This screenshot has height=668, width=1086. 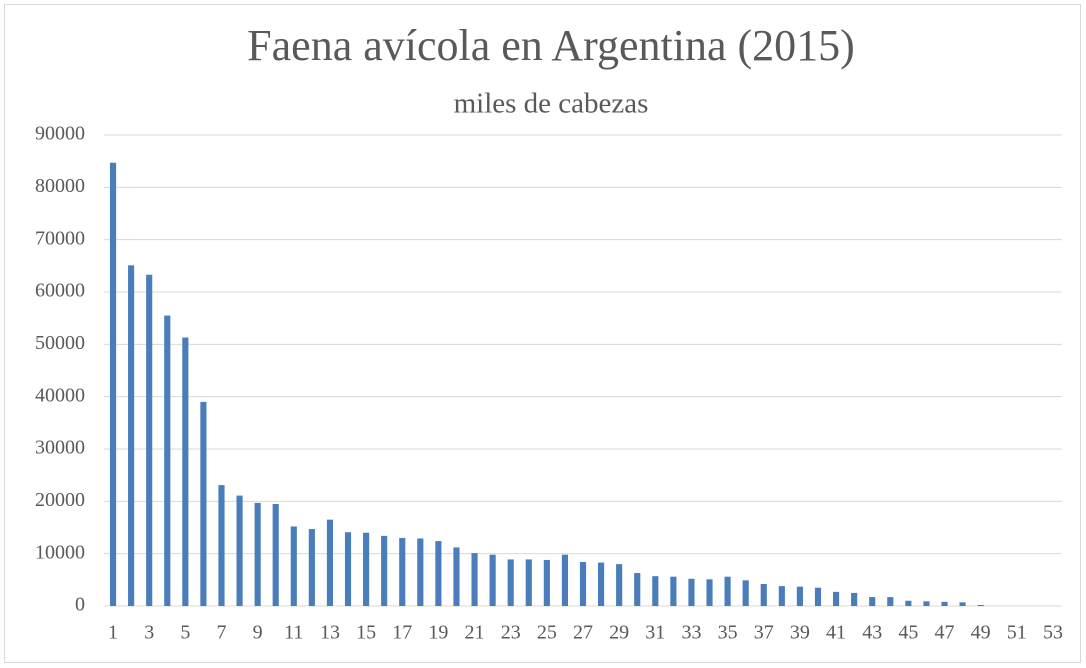 What do you see at coordinates (60, 134) in the screenshot?
I see `y-tick-label: 90000` at bounding box center [60, 134].